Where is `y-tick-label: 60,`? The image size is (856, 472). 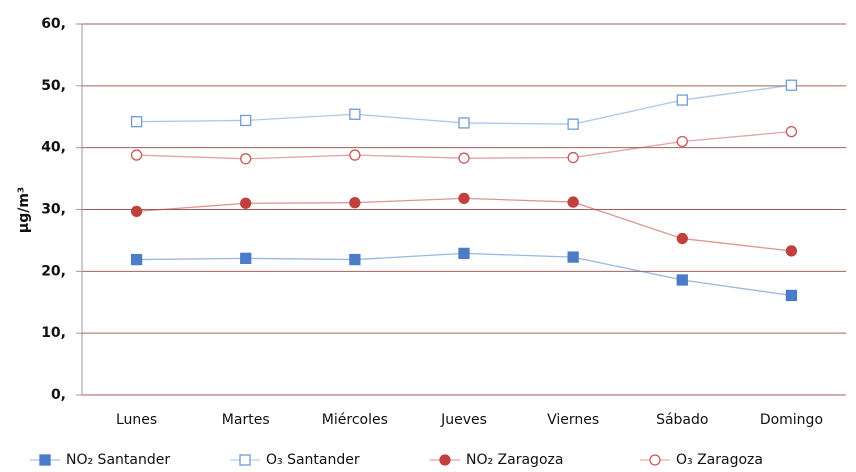 y-tick-label: 60, is located at coordinates (53, 24).